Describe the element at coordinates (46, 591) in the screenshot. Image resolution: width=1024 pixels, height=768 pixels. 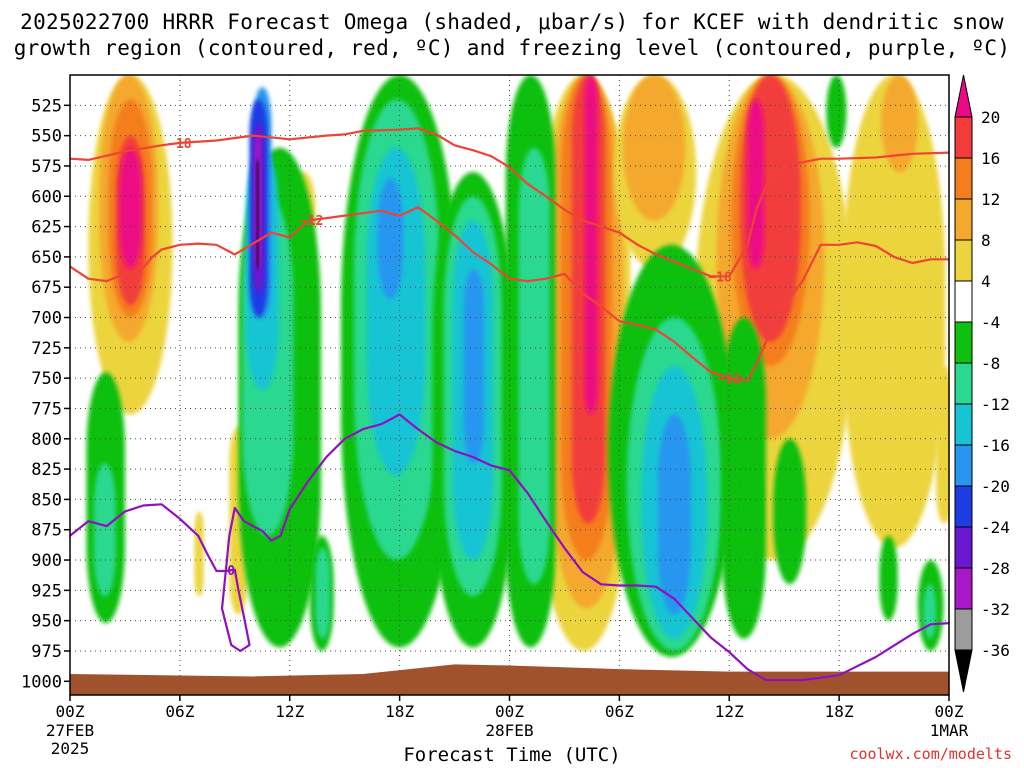
I see `y-tick-label: 925` at that location.